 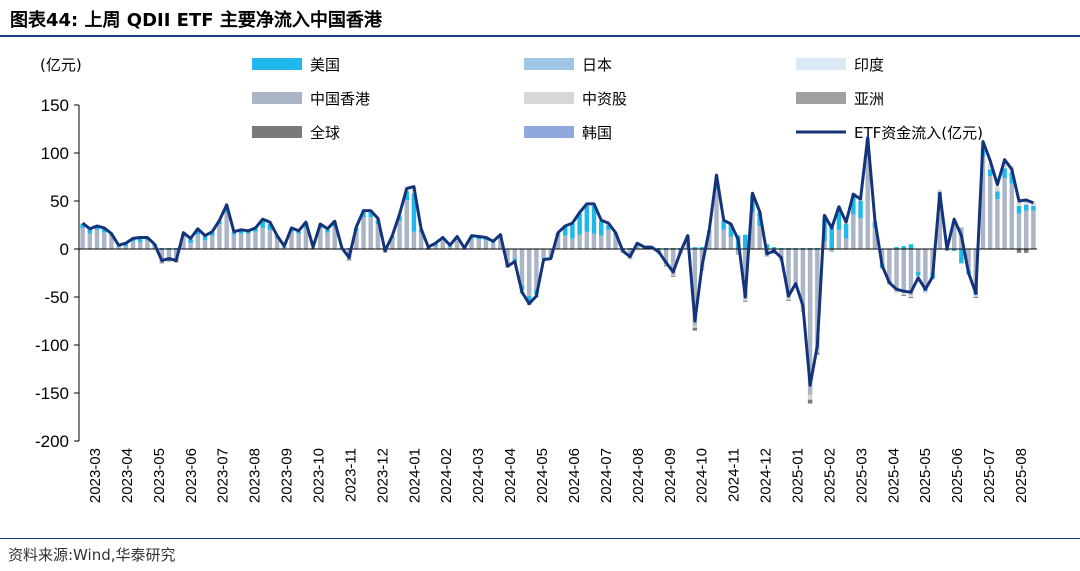 I want to click on legend-label: ETF资金流入(亿元), so click(x=918, y=133).